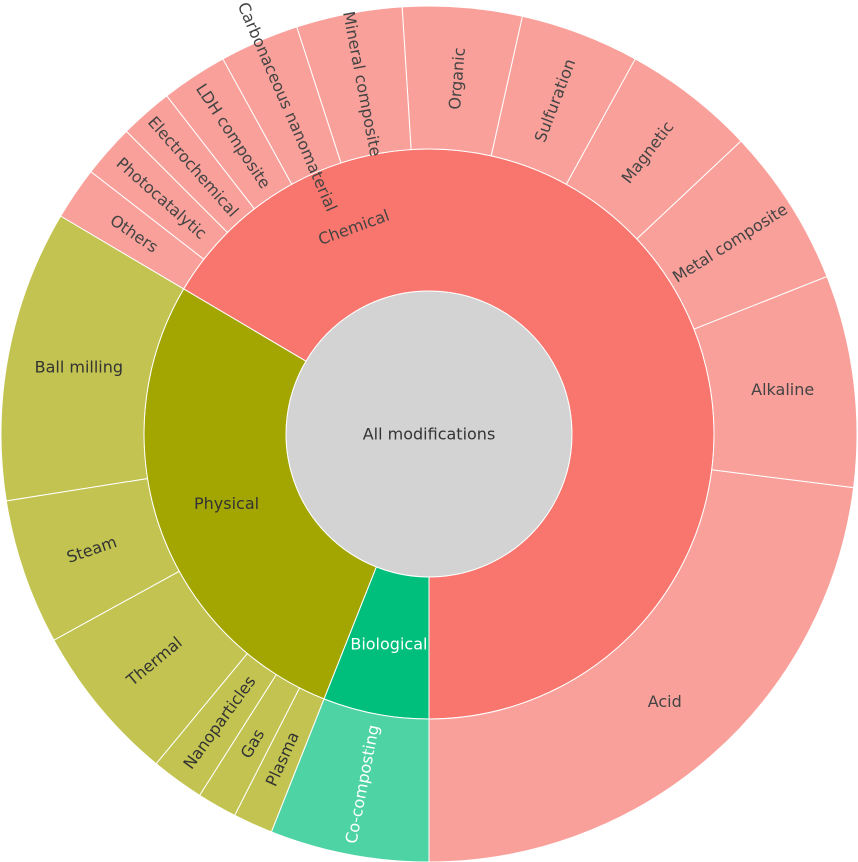  I want to click on subcategory-label-ball-milling: Ball milling, so click(79, 367).